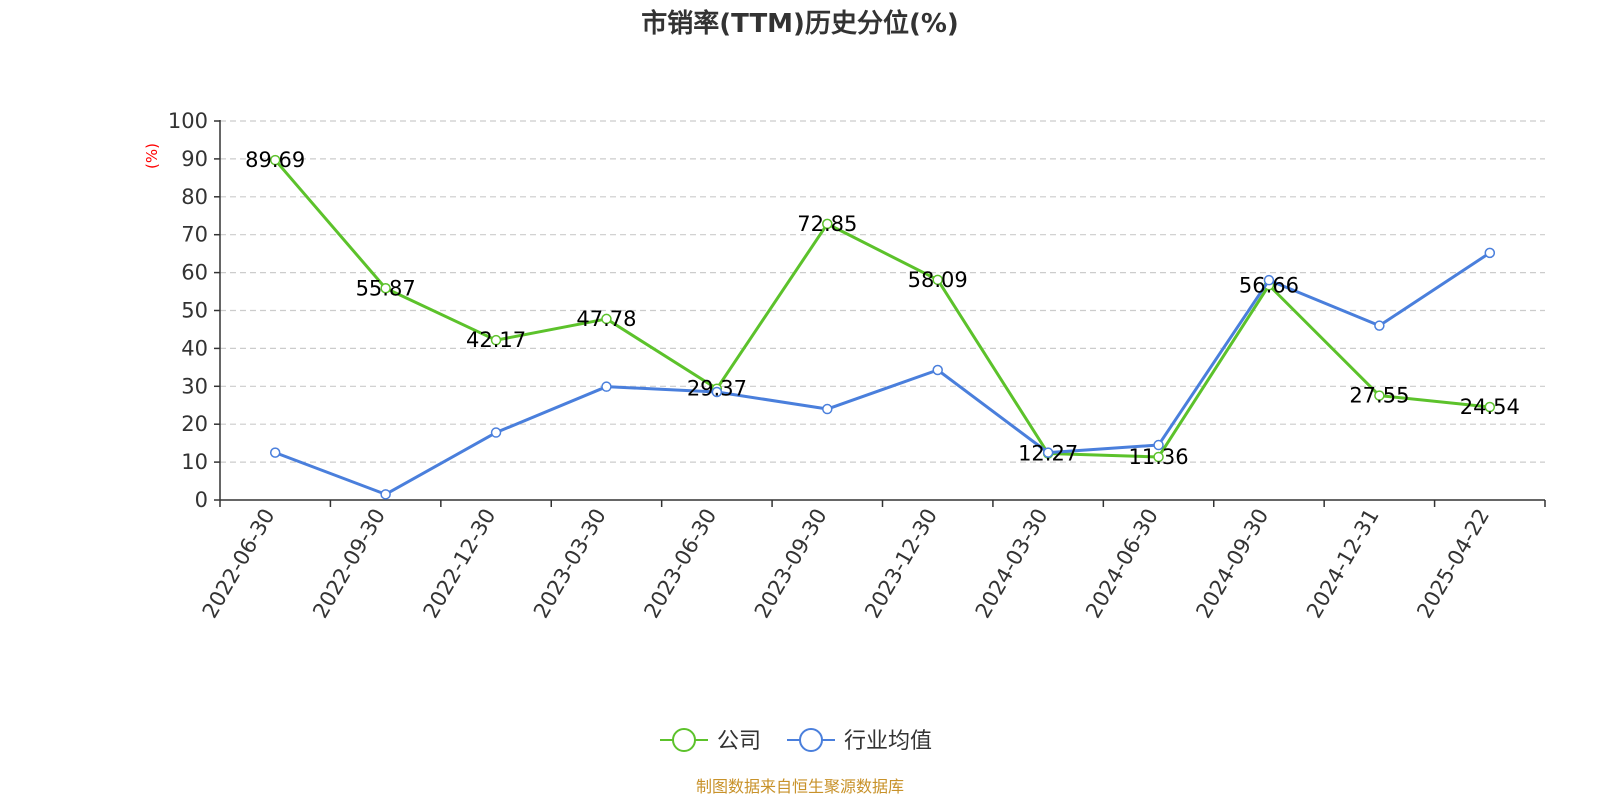 This screenshot has height=800, width=1600. I want to click on data-label: 55.87, so click(386, 288).